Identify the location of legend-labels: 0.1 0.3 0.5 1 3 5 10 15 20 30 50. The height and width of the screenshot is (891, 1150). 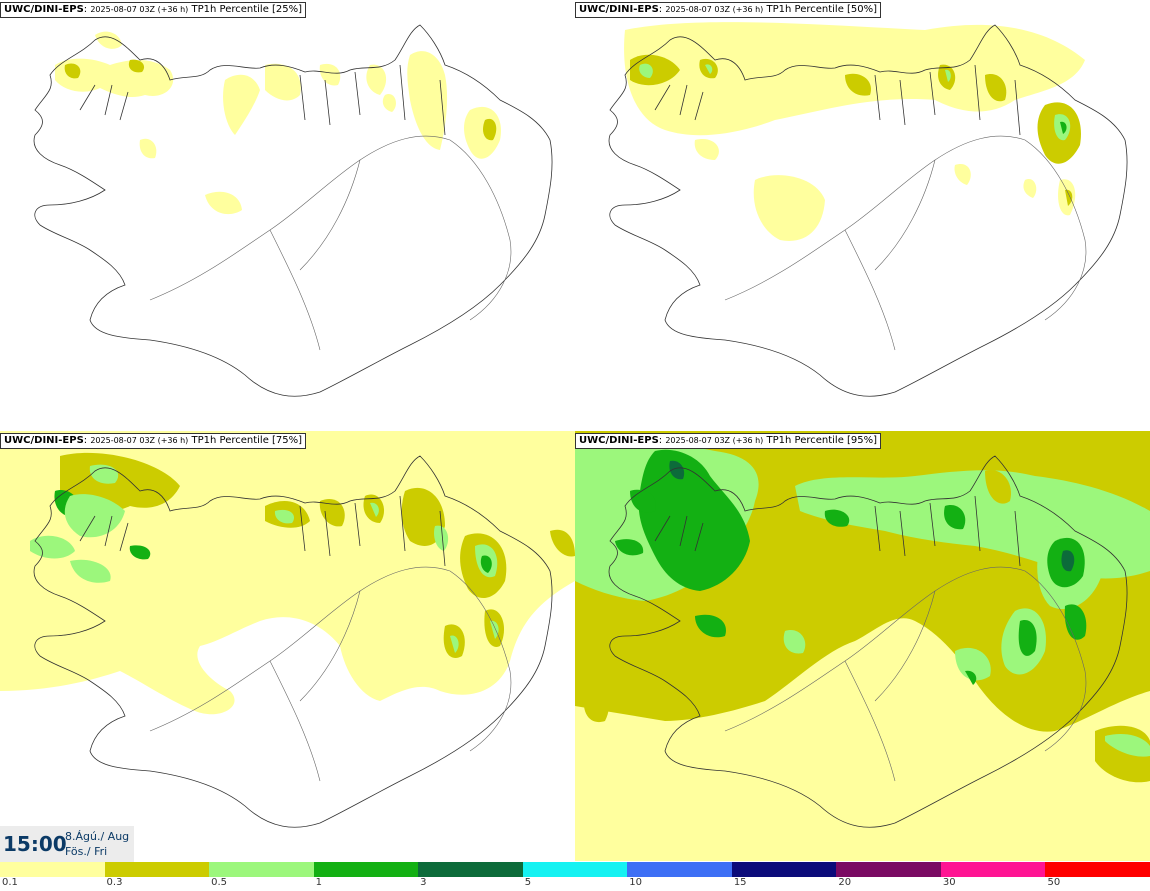
(575, 884).